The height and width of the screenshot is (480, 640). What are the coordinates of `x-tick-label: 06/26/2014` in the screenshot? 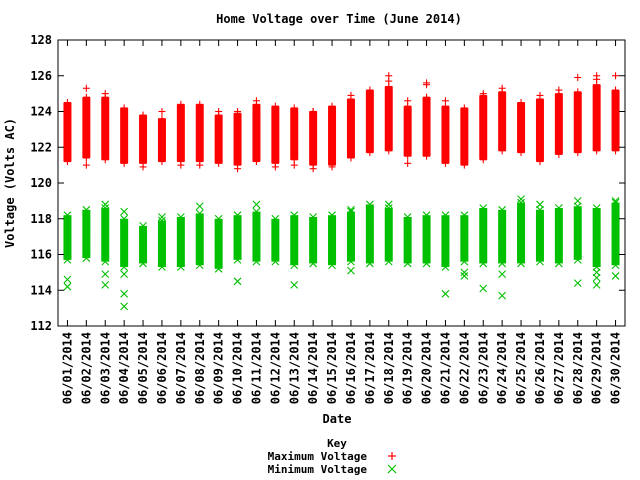 It's located at (540, 368).